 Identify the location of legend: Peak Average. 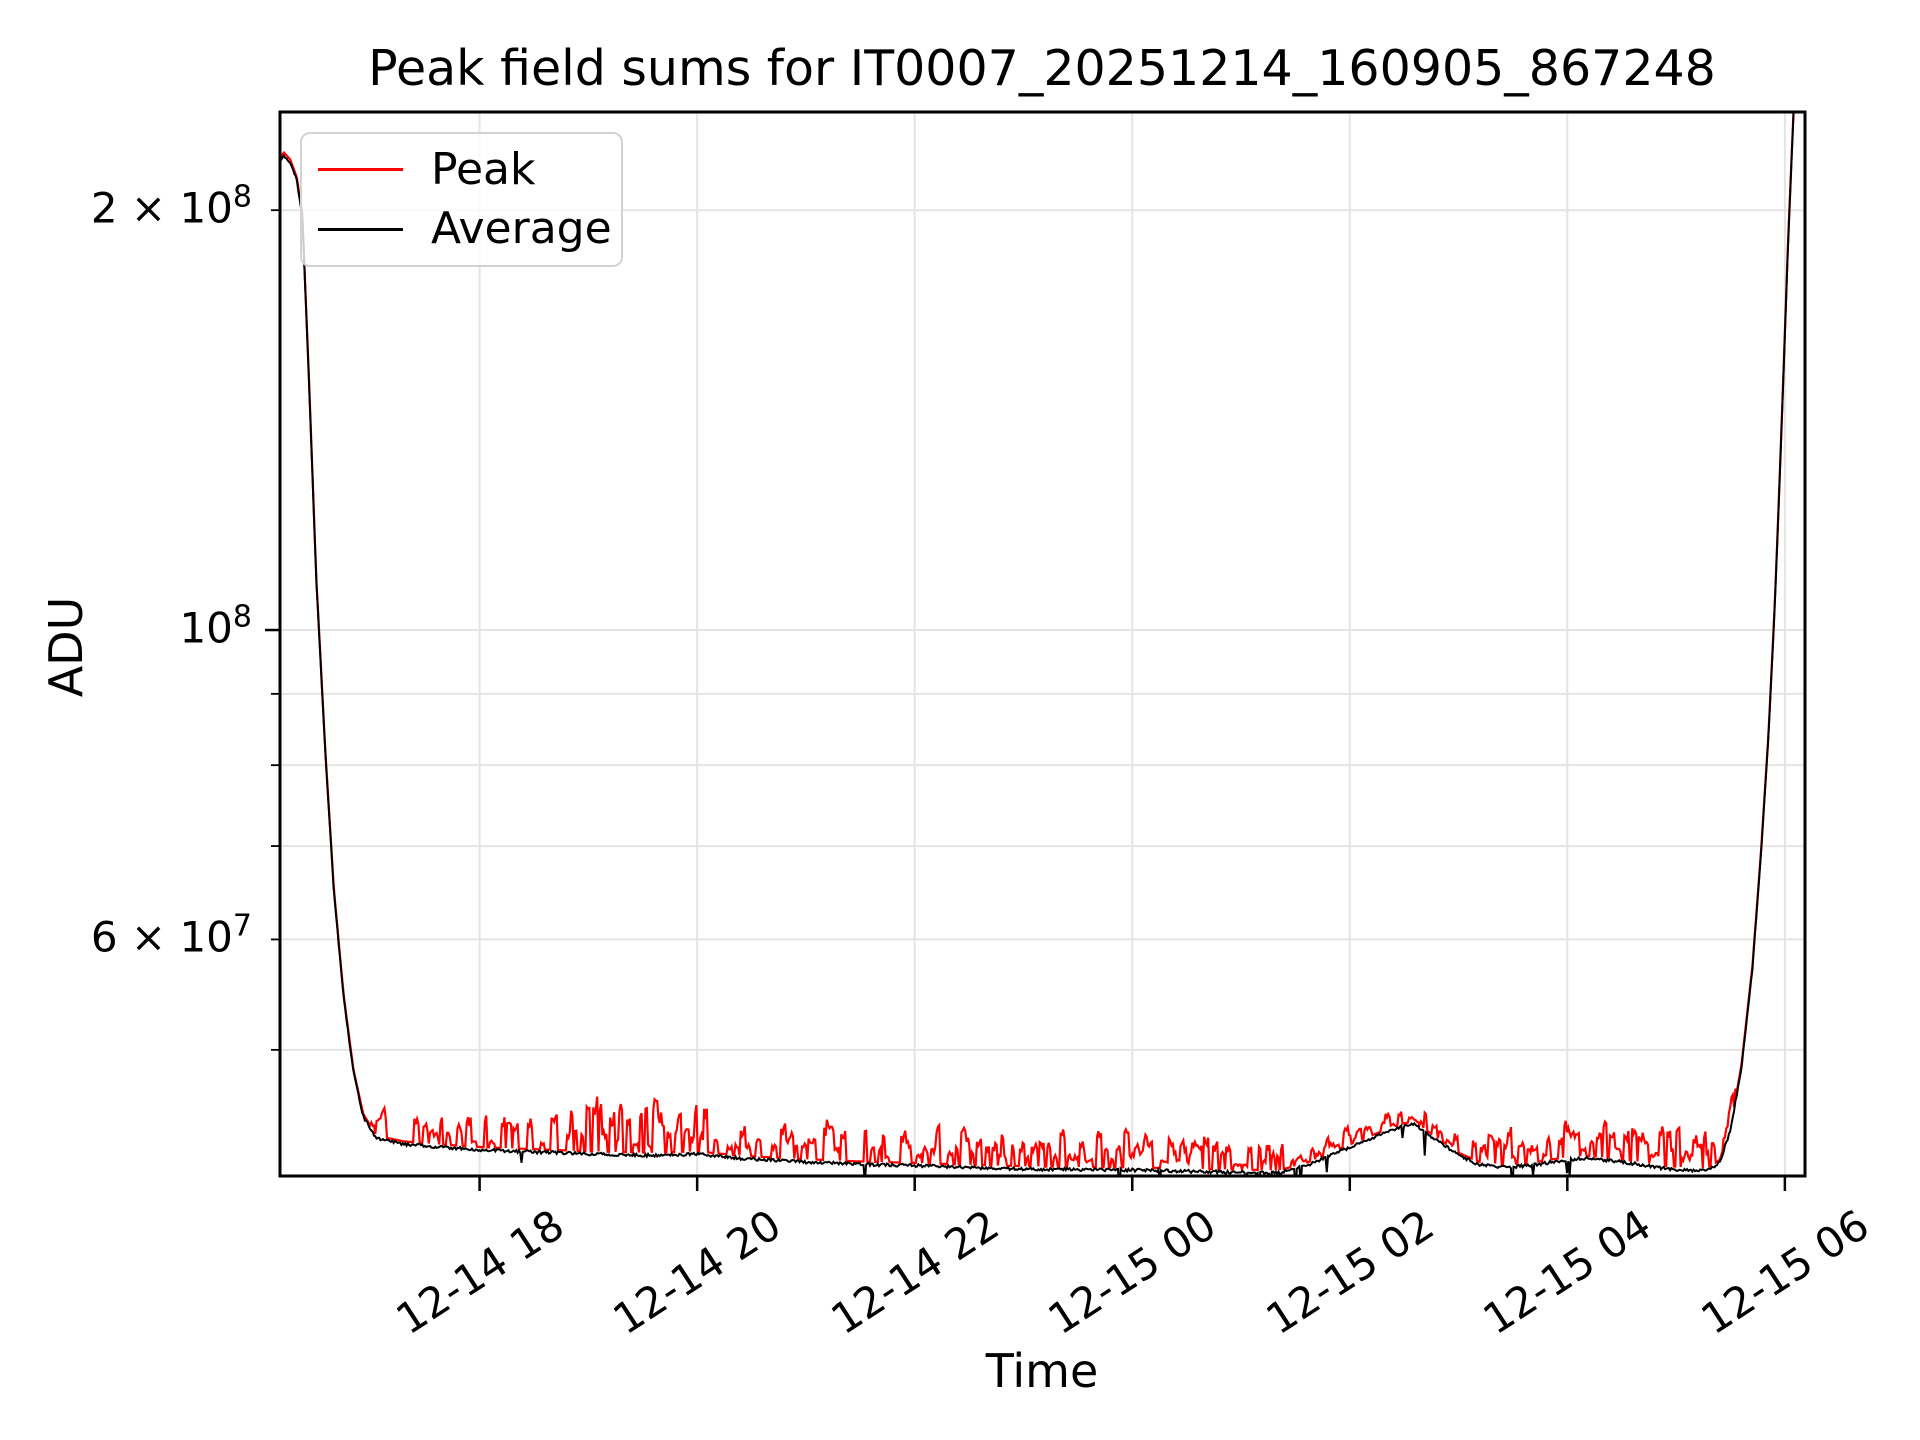
(461, 199).